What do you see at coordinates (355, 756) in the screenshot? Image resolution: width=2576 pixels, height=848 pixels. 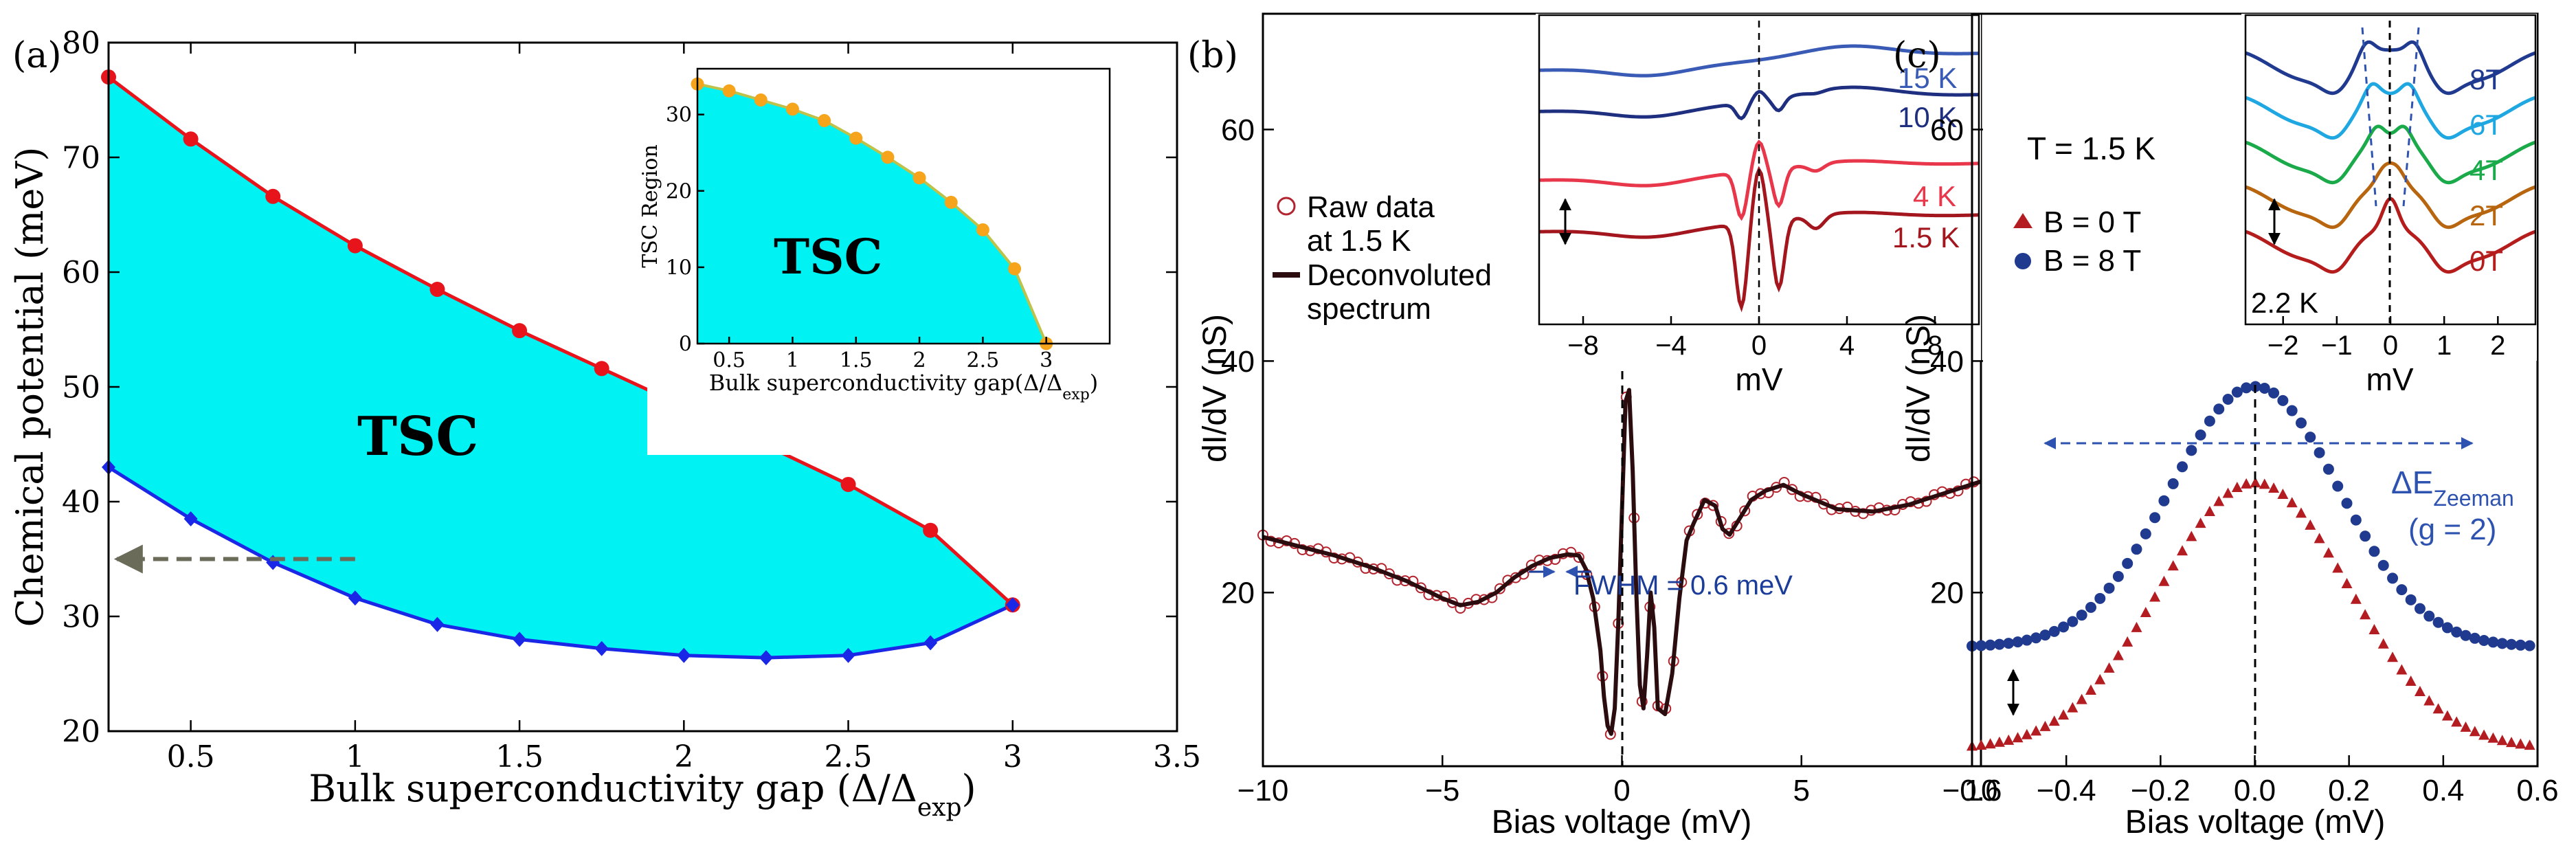 I see `a-x-tick-label: 1` at bounding box center [355, 756].